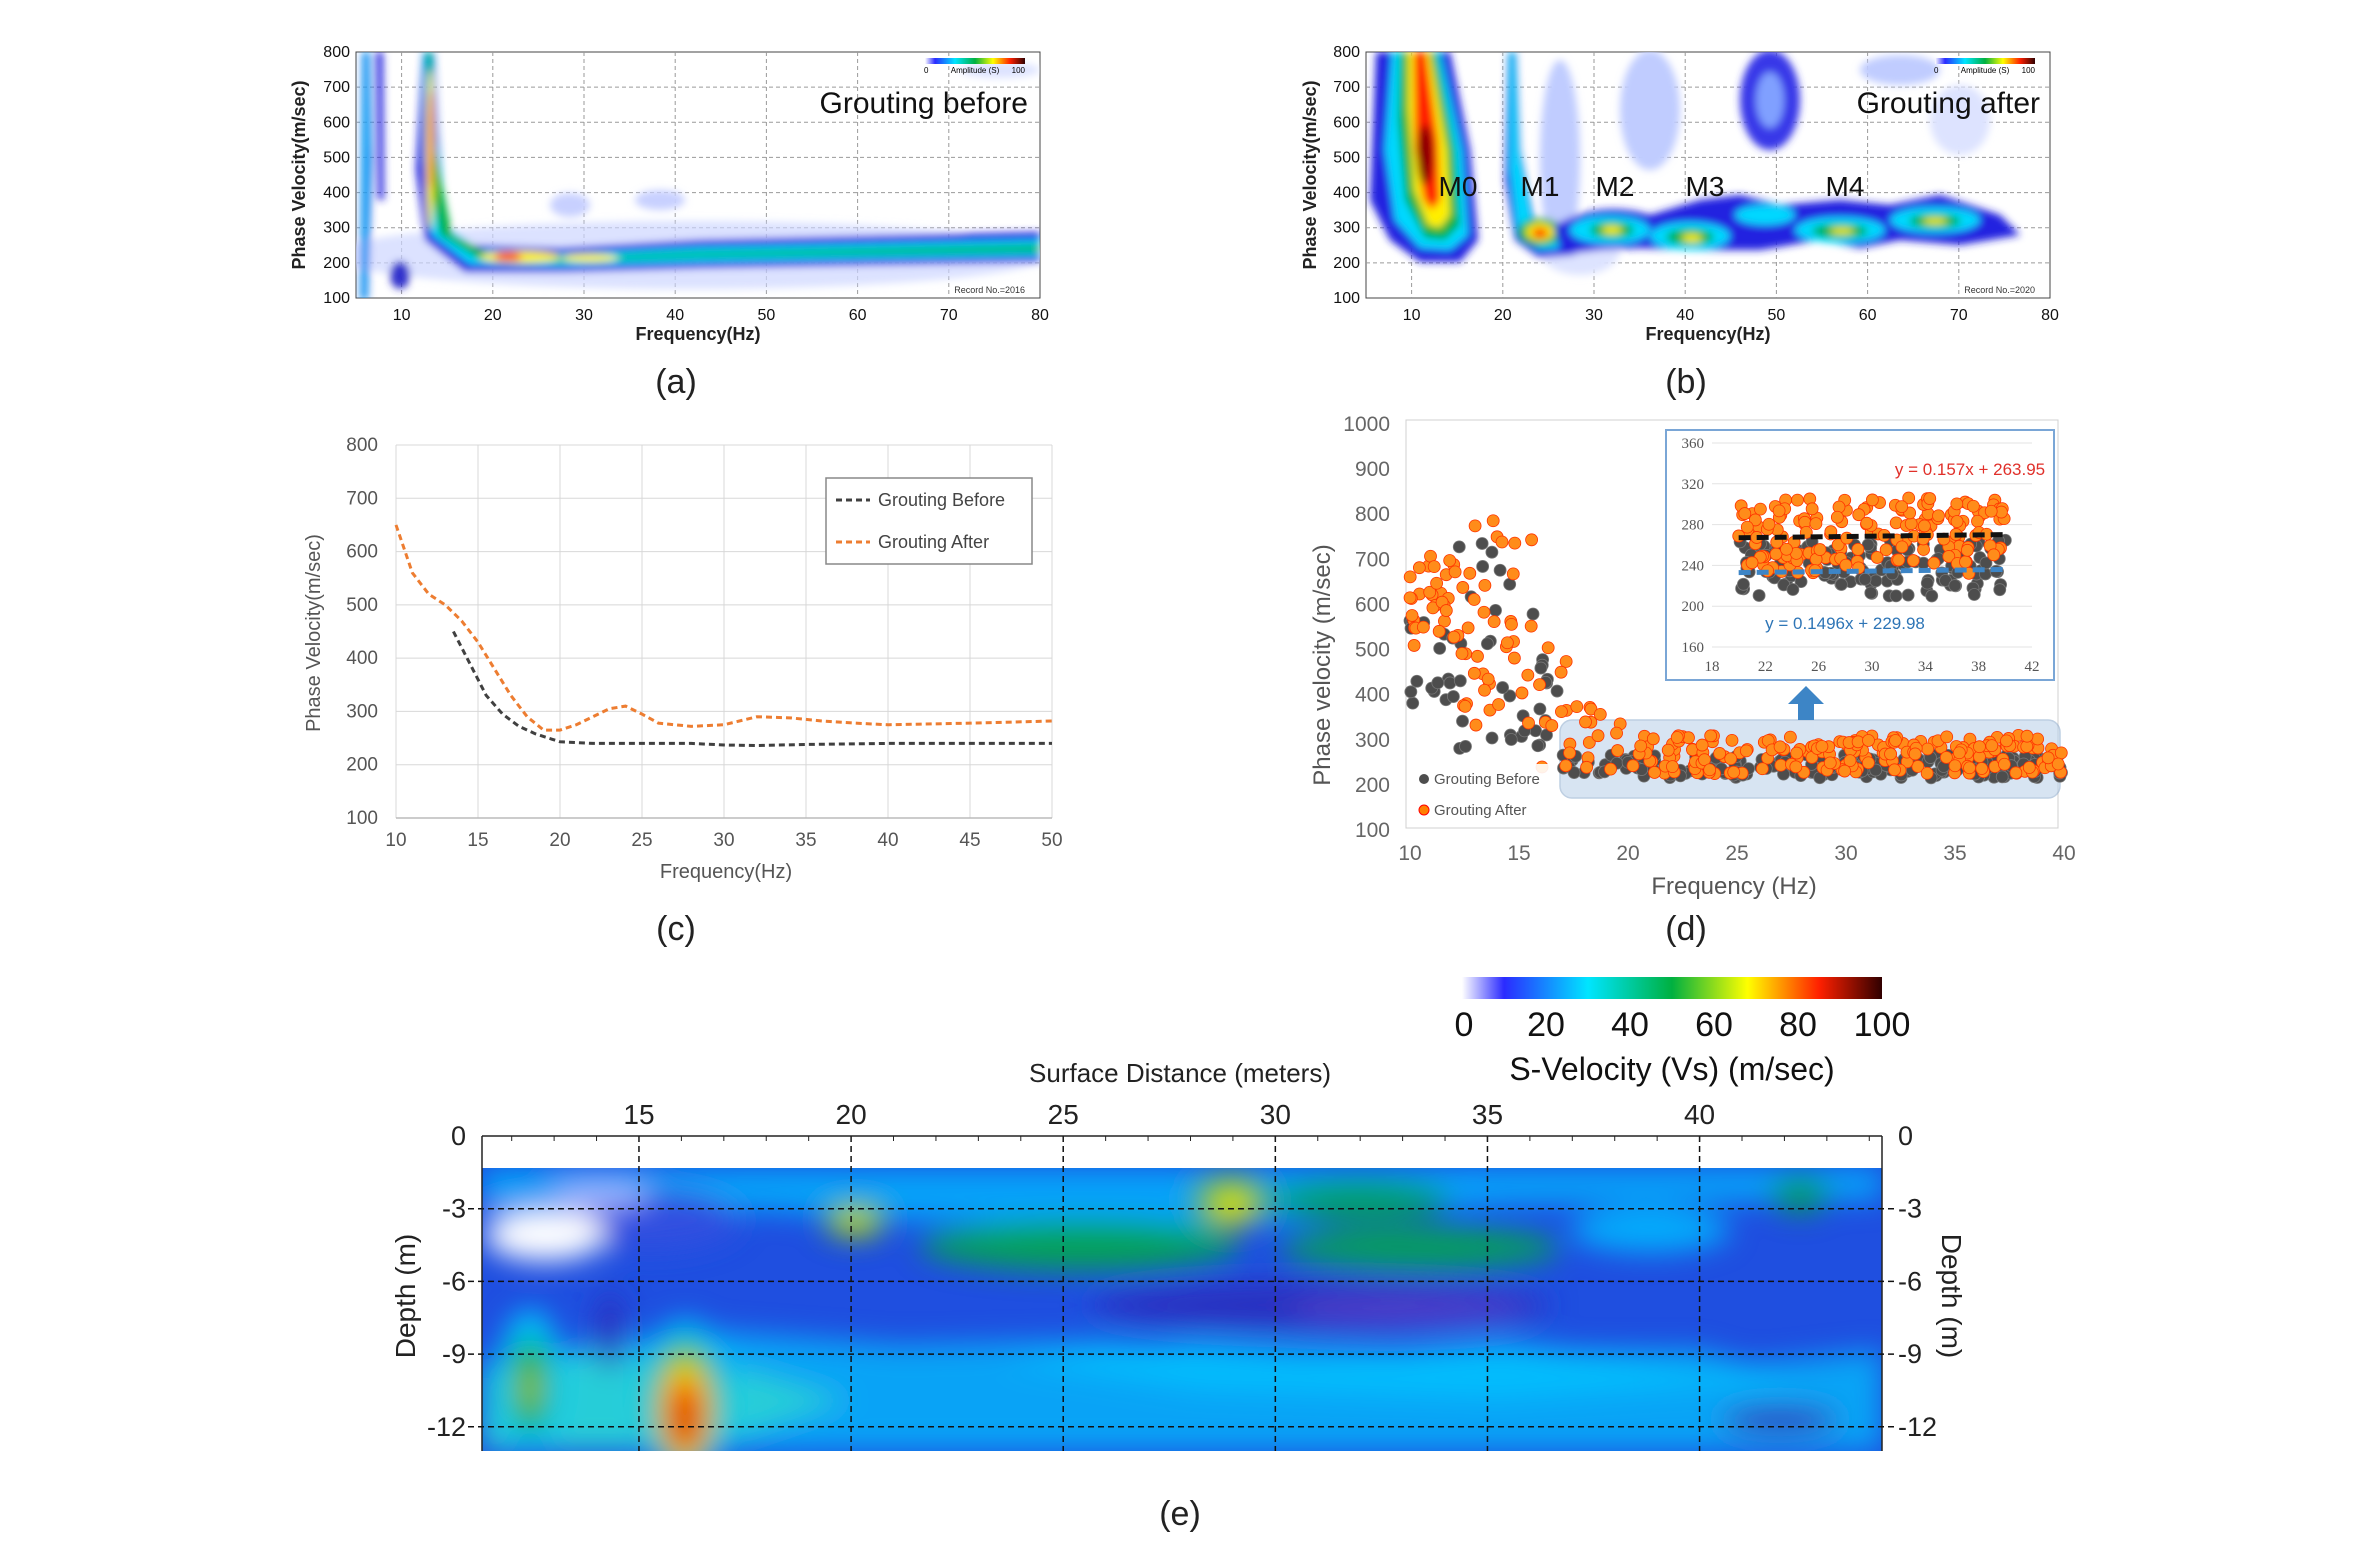 The width and height of the screenshot is (2362, 1542). Describe the element at coordinates (1978, 667) in the screenshot. I see `inset-xtick: 38` at that location.